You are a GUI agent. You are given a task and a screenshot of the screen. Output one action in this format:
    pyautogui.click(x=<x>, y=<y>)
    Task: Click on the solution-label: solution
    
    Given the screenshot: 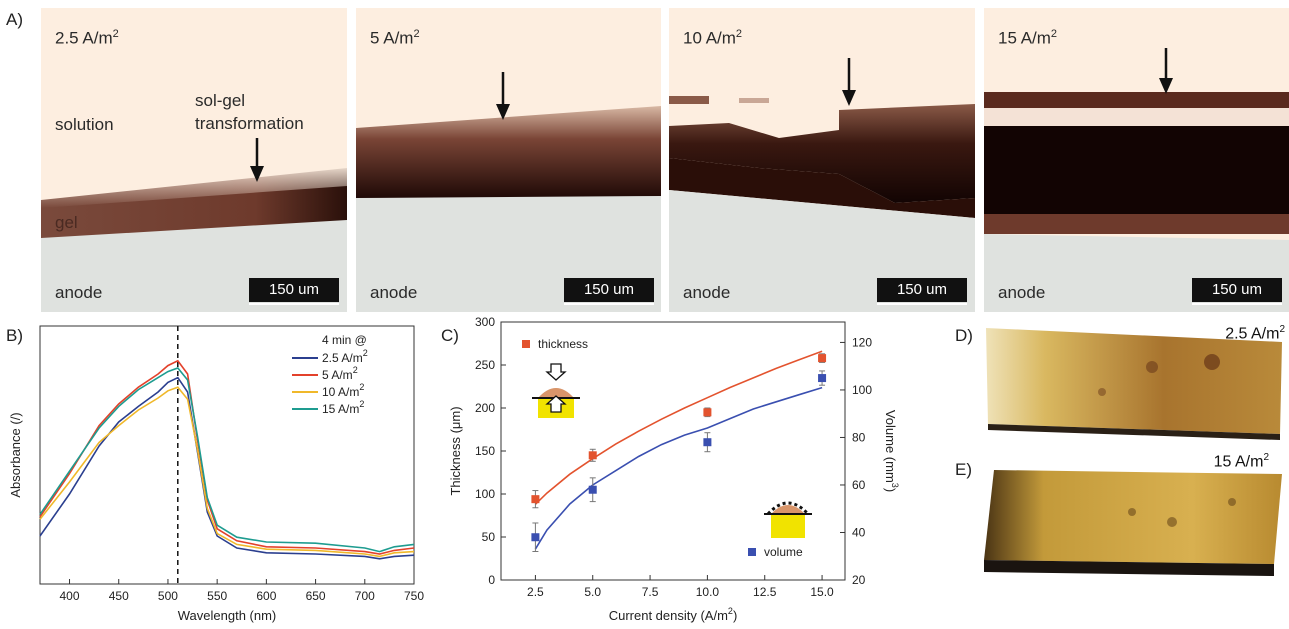 What is the action you would take?
    pyautogui.click(x=84, y=124)
    